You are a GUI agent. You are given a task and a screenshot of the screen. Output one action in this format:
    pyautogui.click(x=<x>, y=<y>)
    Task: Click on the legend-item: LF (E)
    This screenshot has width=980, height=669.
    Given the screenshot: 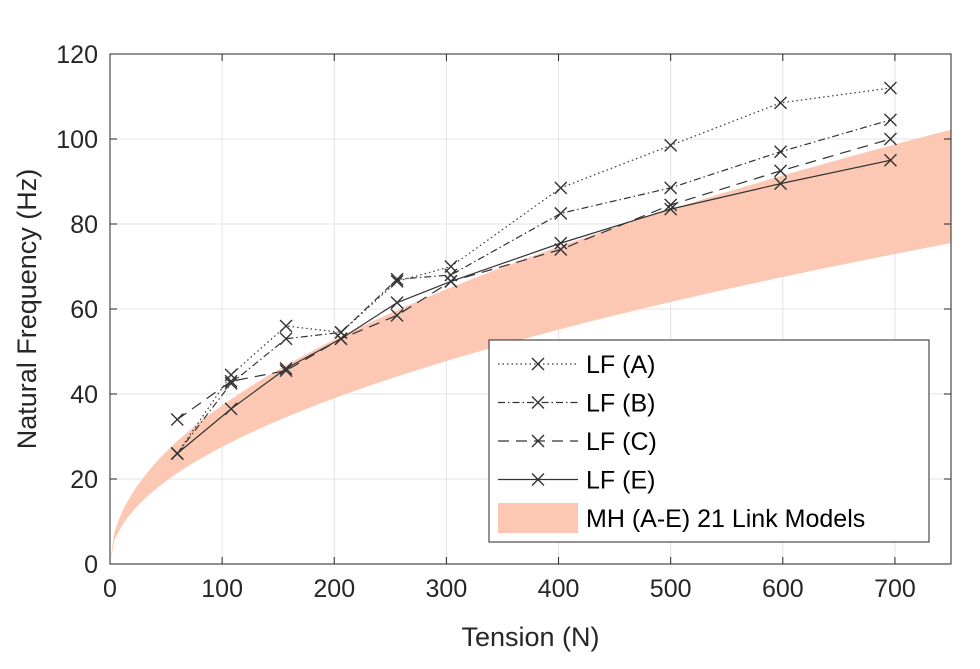 What is the action you would take?
    pyautogui.click(x=576, y=481)
    